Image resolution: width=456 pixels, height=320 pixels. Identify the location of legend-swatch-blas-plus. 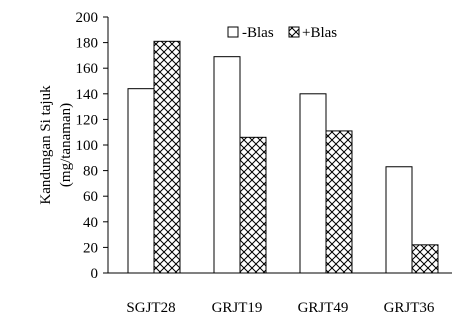
(294, 32).